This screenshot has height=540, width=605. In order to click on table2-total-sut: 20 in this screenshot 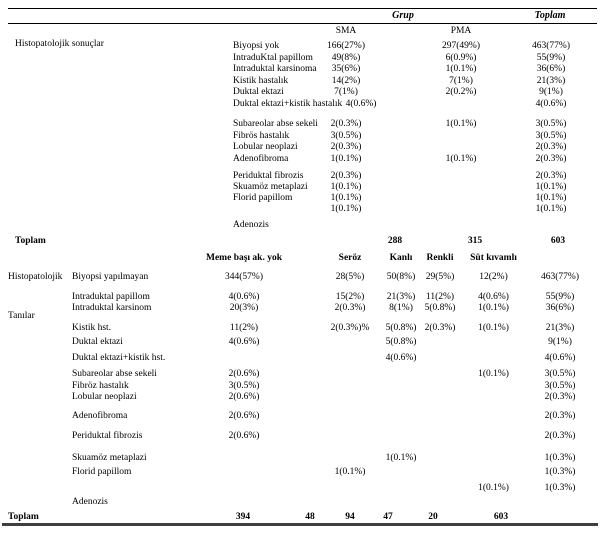, I will do `click(433, 517)`.